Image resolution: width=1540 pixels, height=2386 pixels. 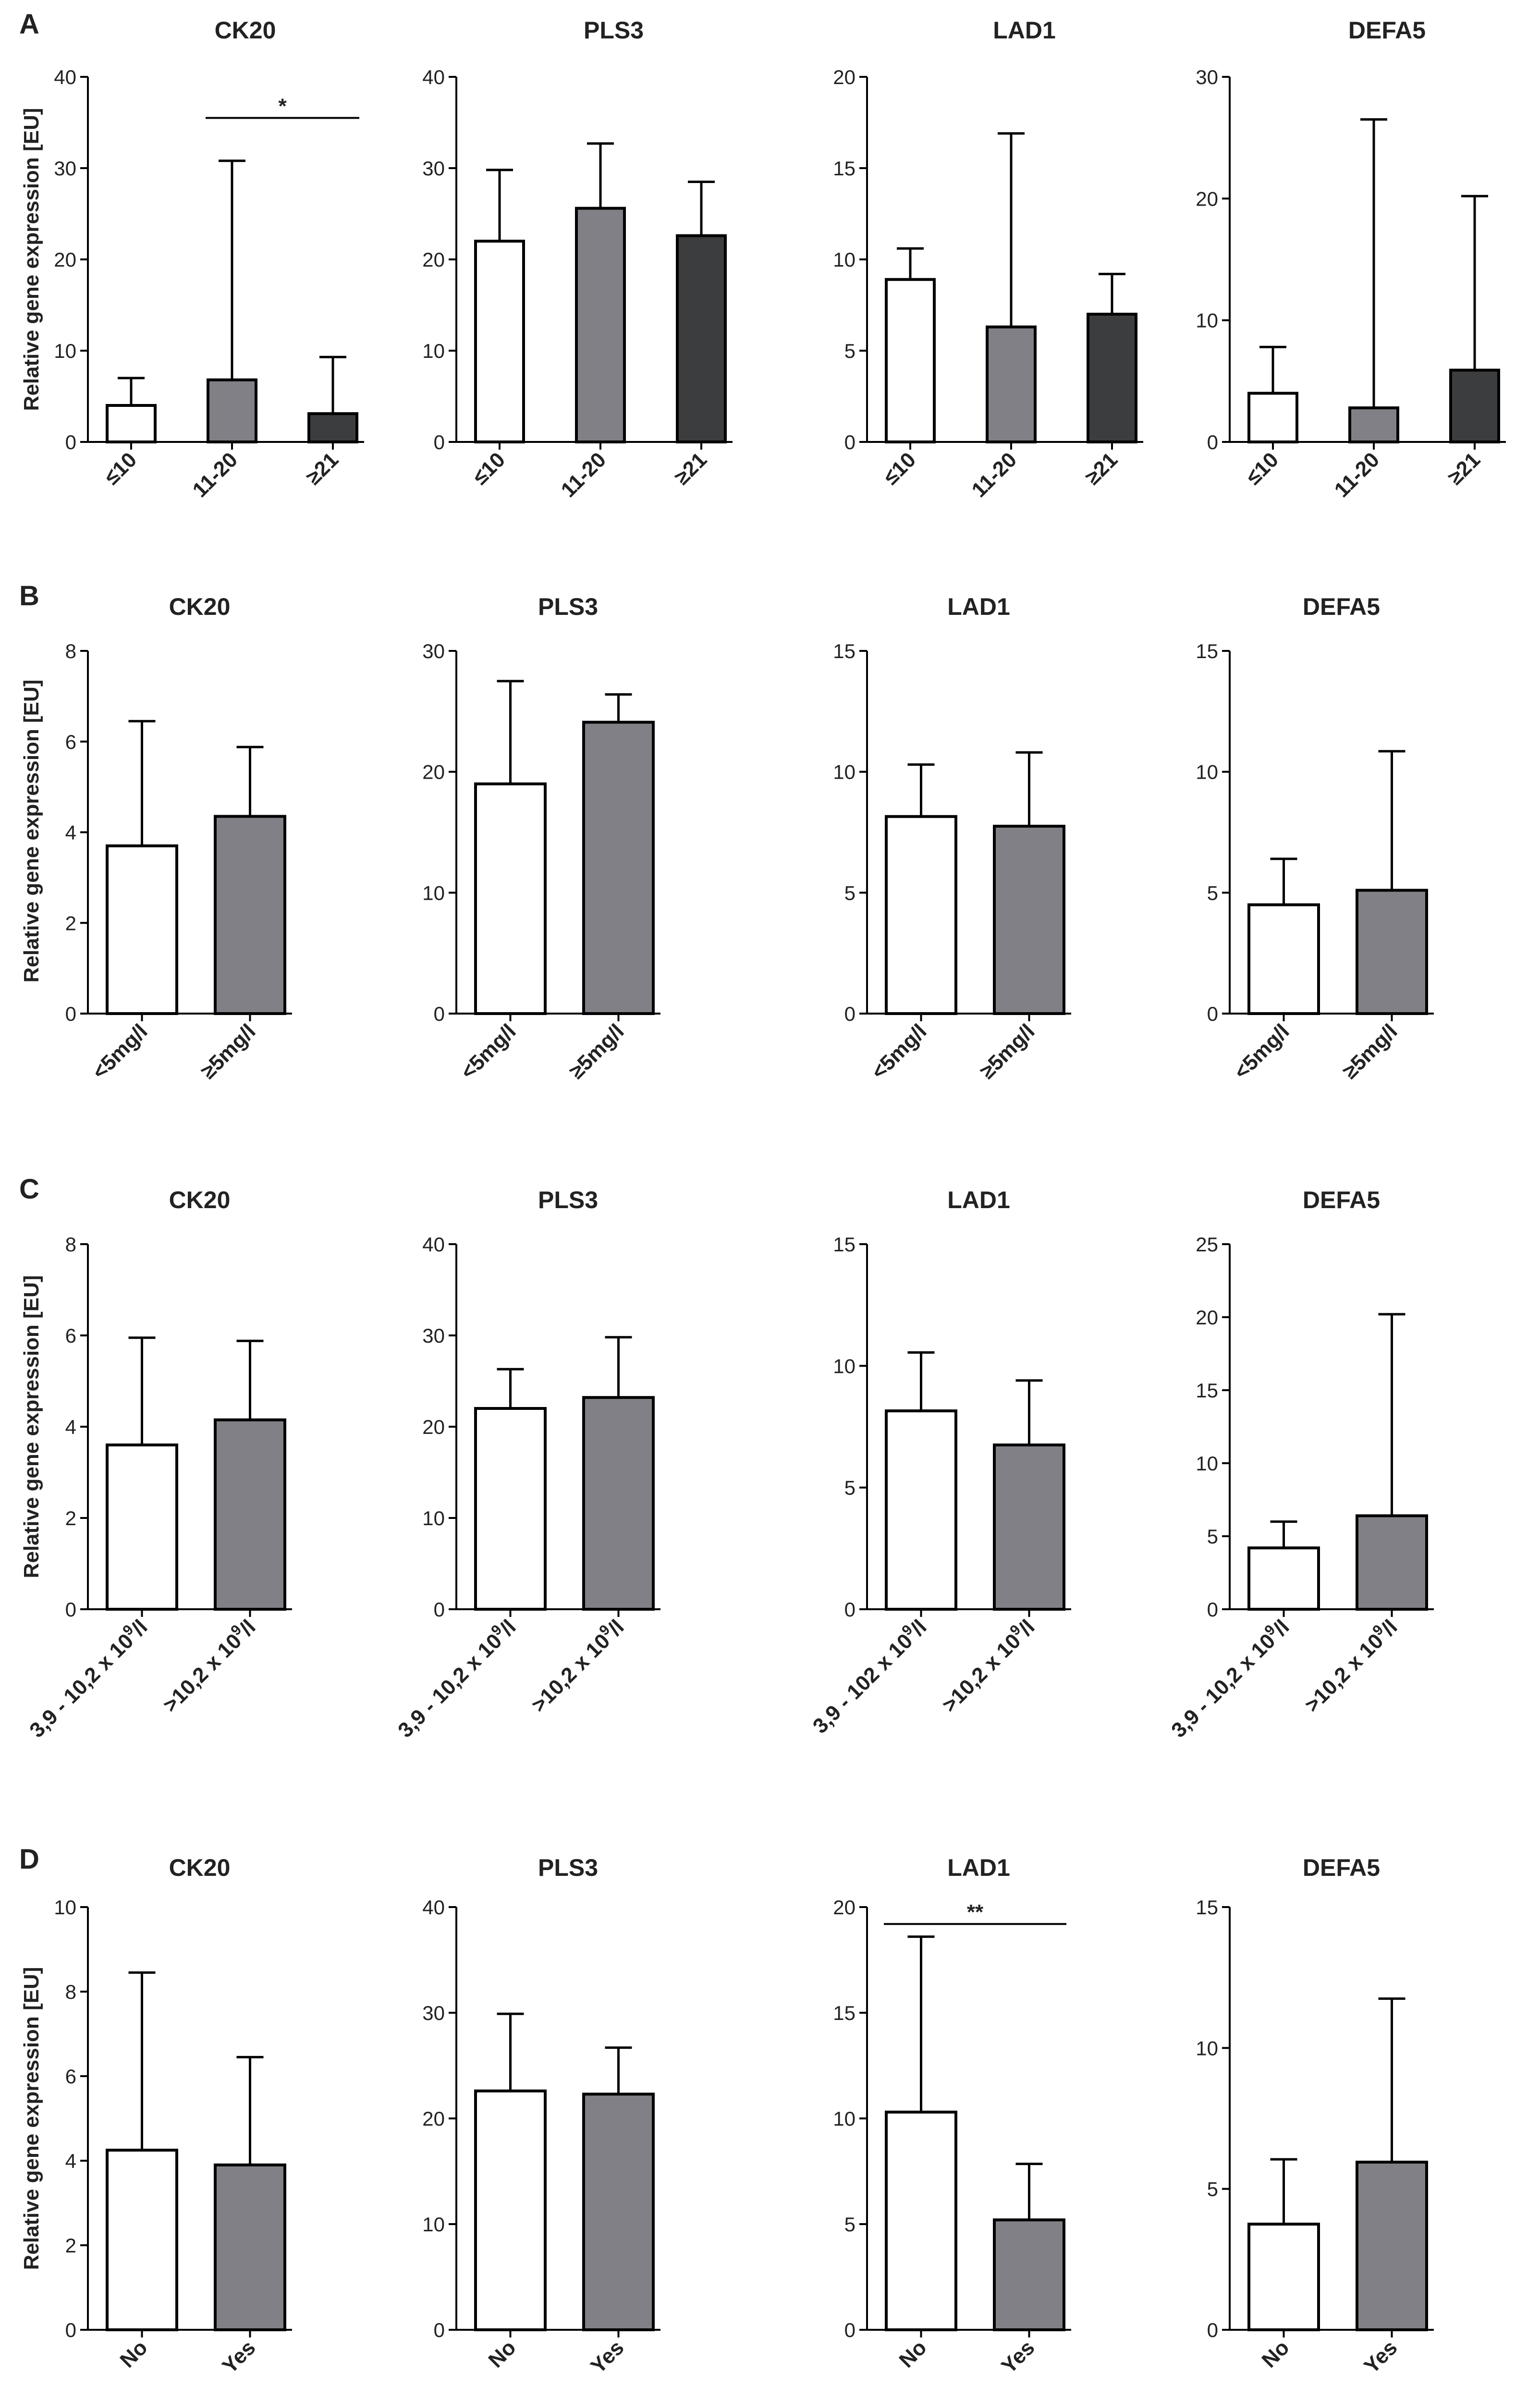 I want to click on y-tick-label: 25, so click(x=1207, y=1244).